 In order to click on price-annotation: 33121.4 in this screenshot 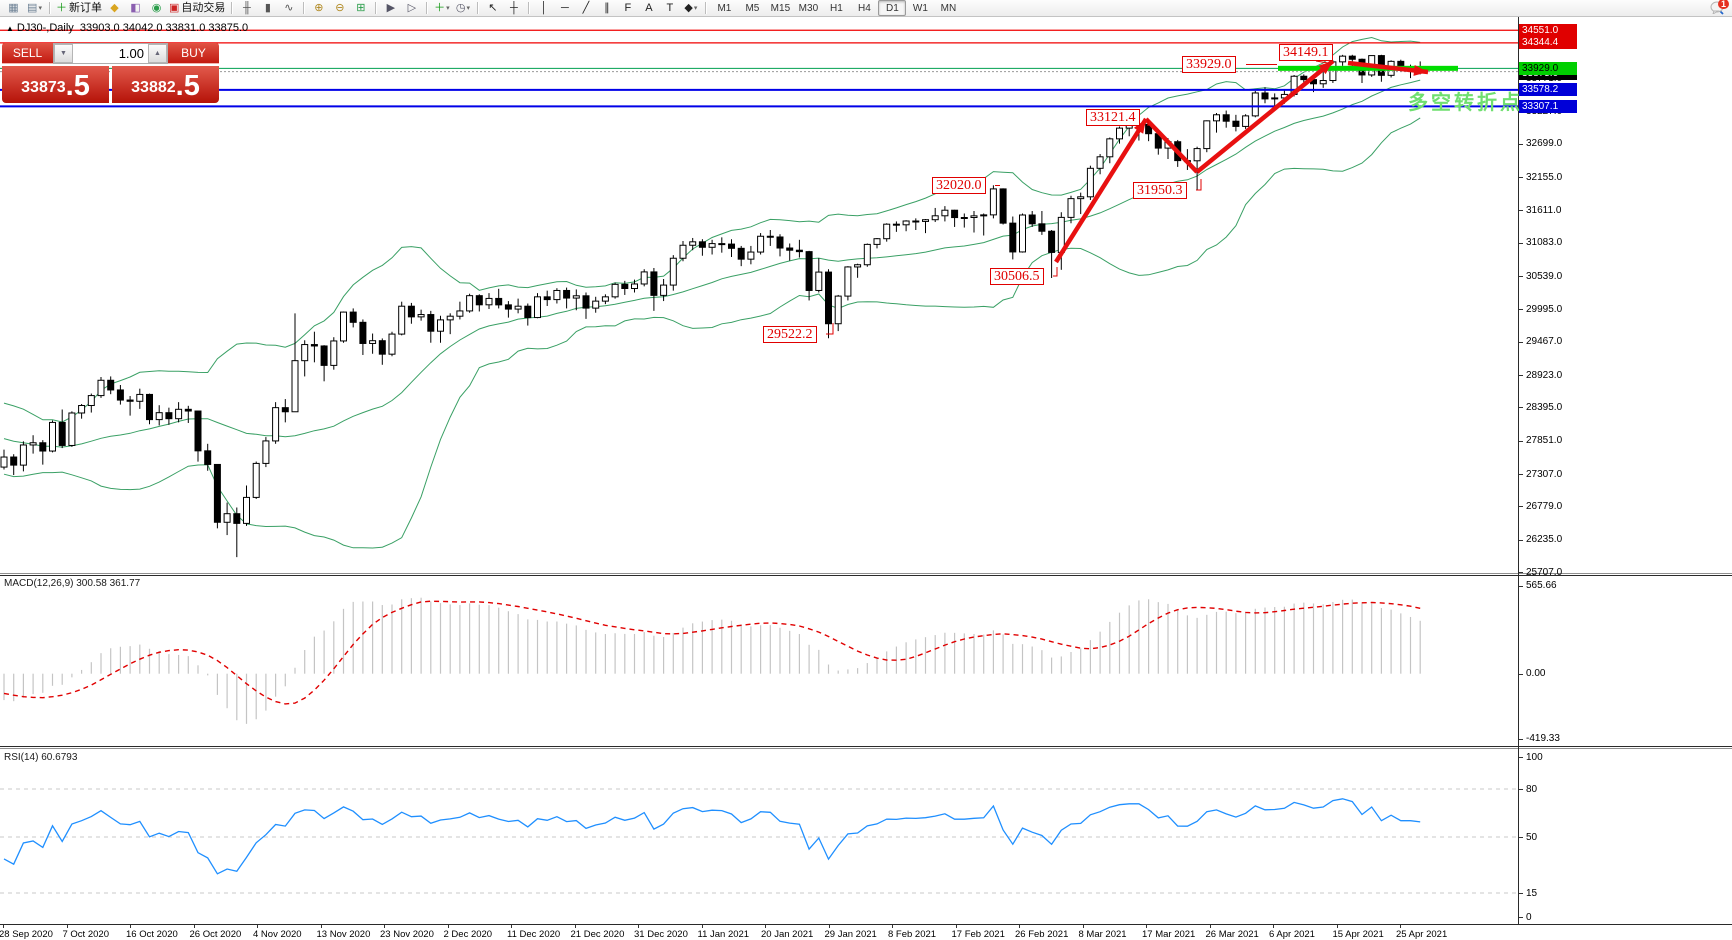, I will do `click(1113, 117)`.